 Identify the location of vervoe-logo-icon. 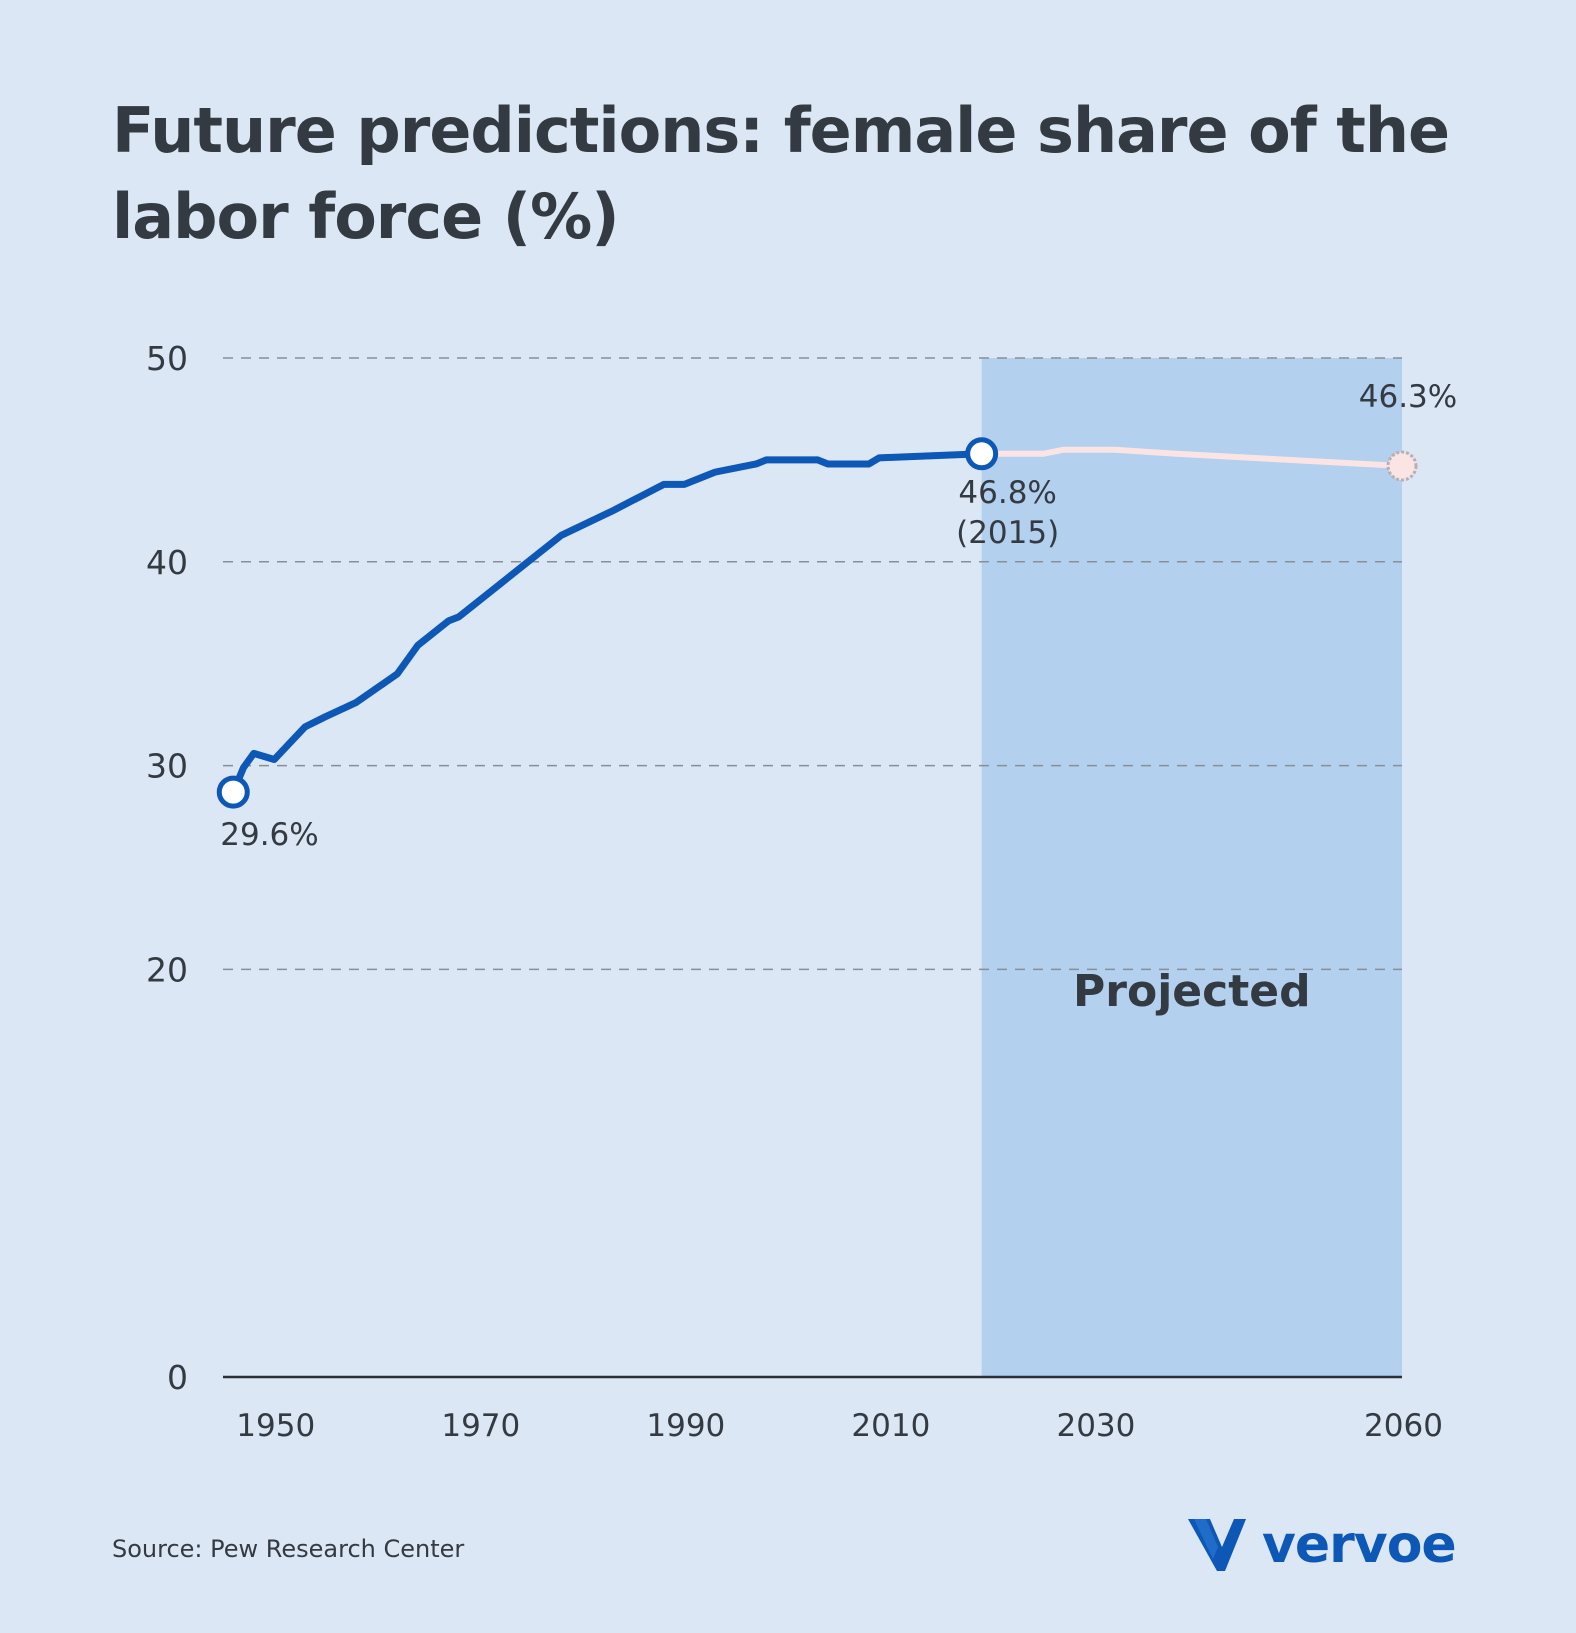
(1217, 1545).